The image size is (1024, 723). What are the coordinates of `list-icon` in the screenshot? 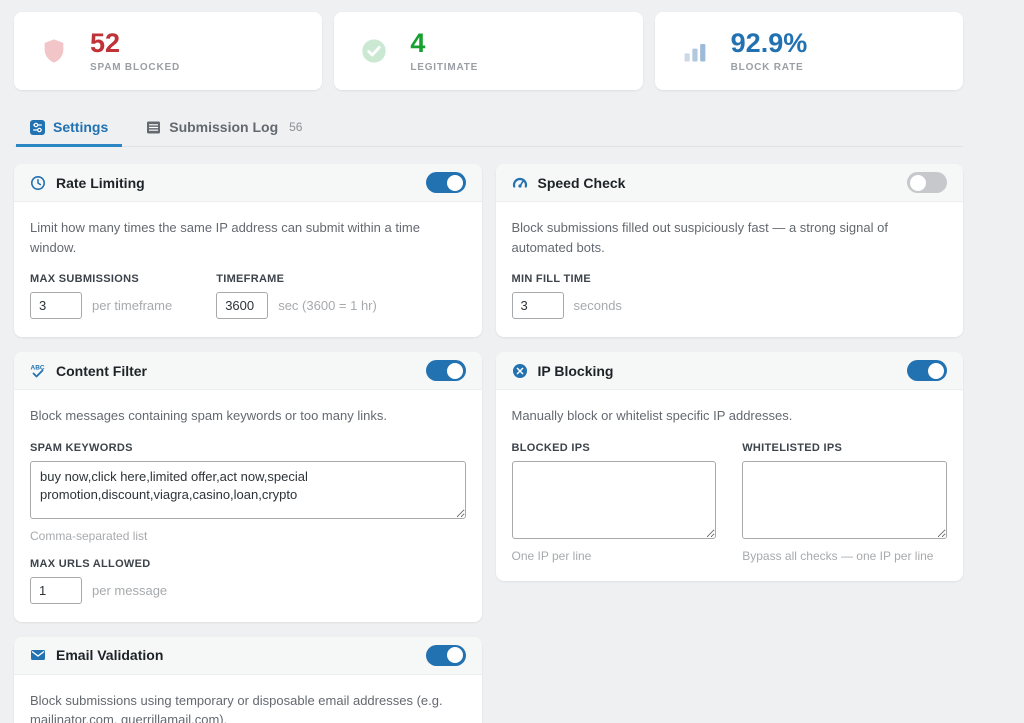 It's located at (153, 127).